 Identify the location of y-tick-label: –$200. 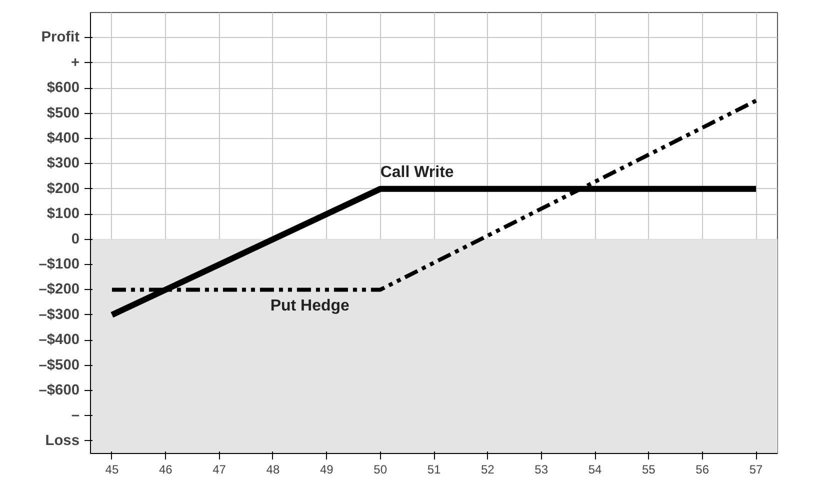
(59, 290).